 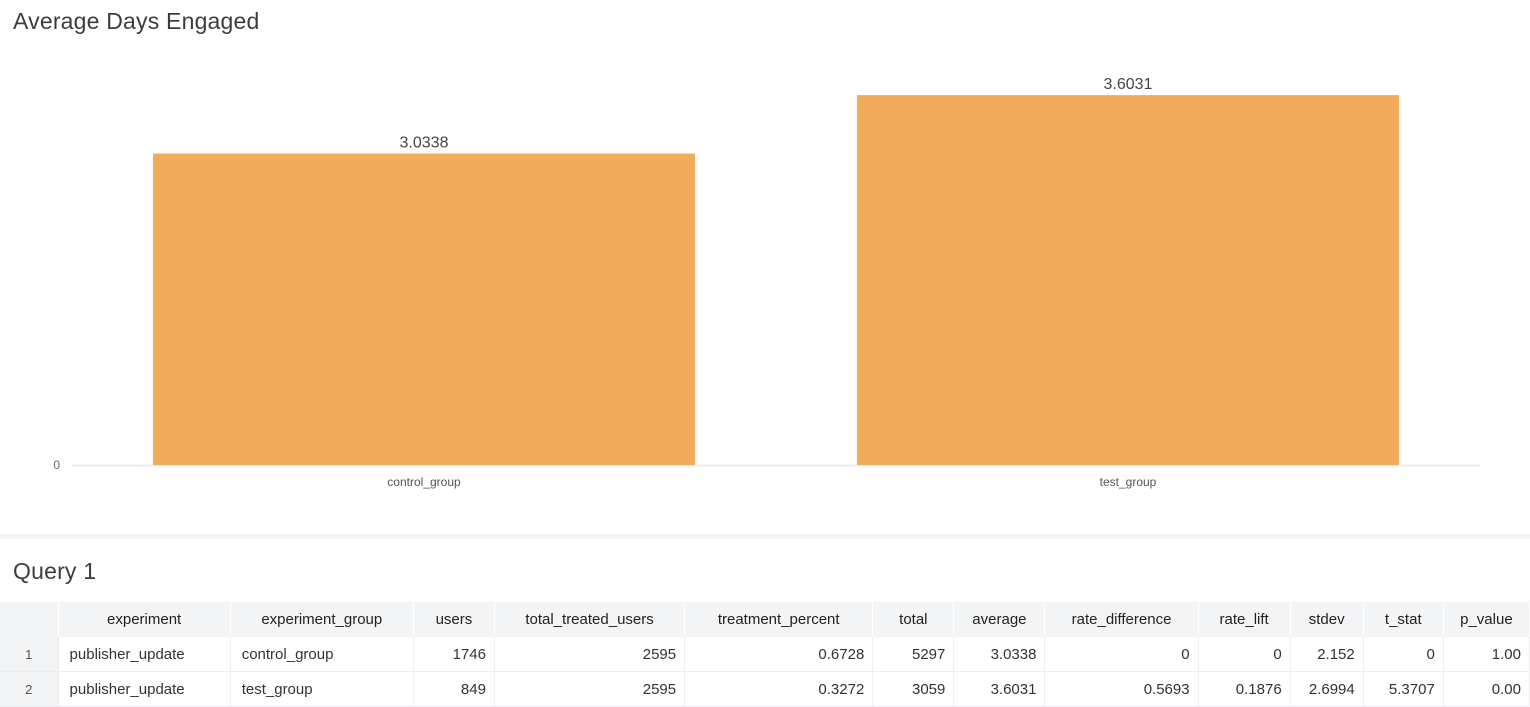 What do you see at coordinates (29, 654) in the screenshot?
I see `row-number: 1` at bounding box center [29, 654].